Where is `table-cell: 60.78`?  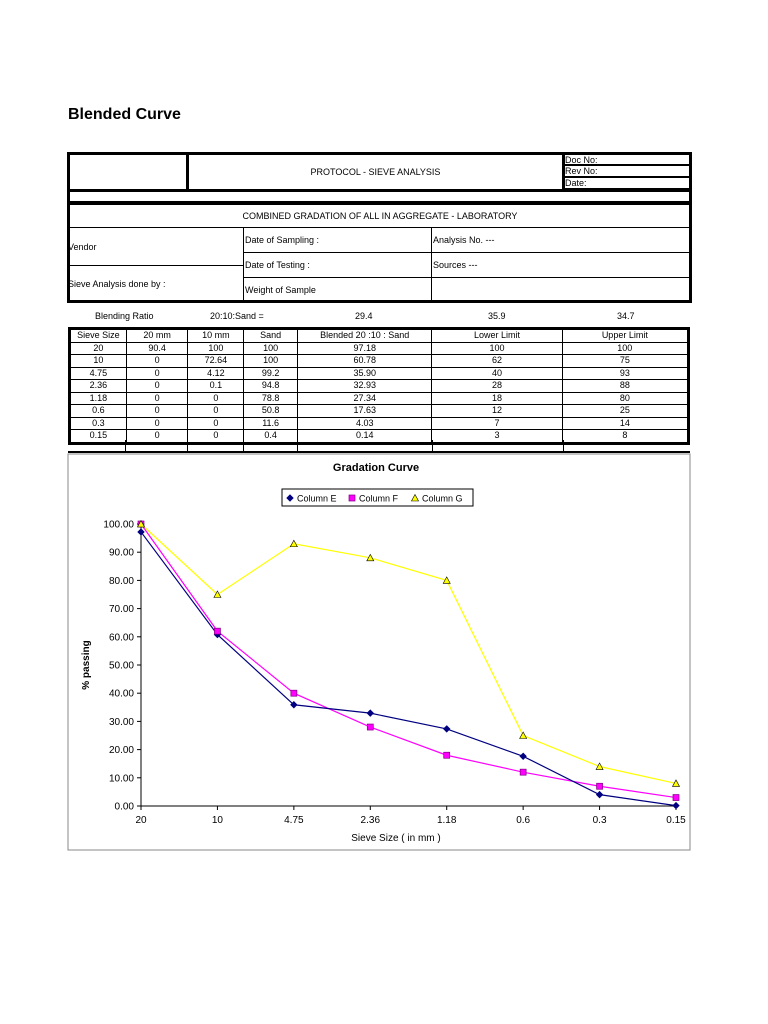
table-cell: 60.78 is located at coordinates (365, 361).